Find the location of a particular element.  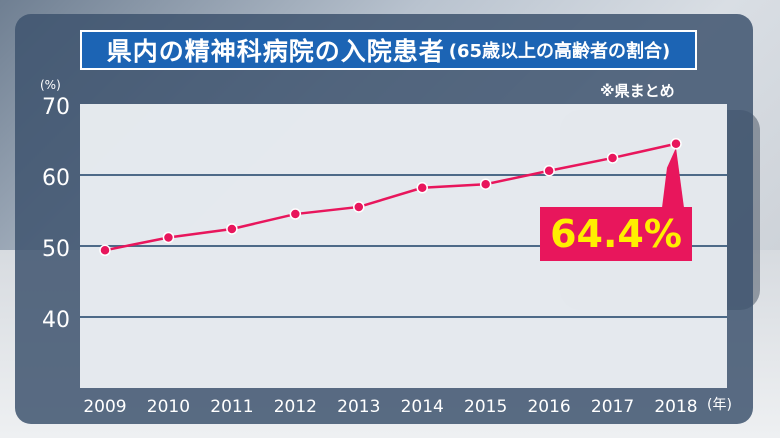

x-tick-label: 2013 is located at coordinates (358, 407).